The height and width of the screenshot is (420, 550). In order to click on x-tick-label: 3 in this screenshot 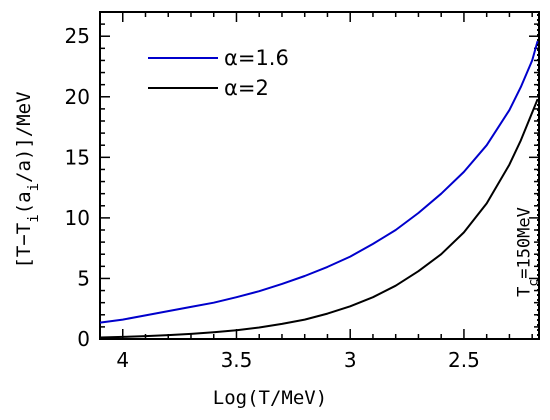, I will do `click(350, 360)`.